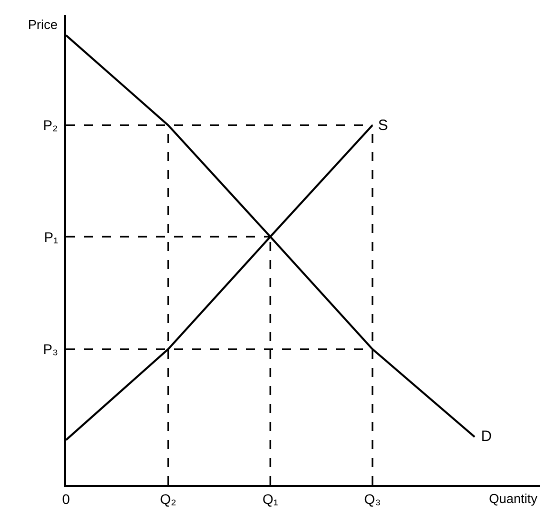 The image size is (541, 510). Describe the element at coordinates (270, 498) in the screenshot. I see `x-tick-label: Q₁` at that location.